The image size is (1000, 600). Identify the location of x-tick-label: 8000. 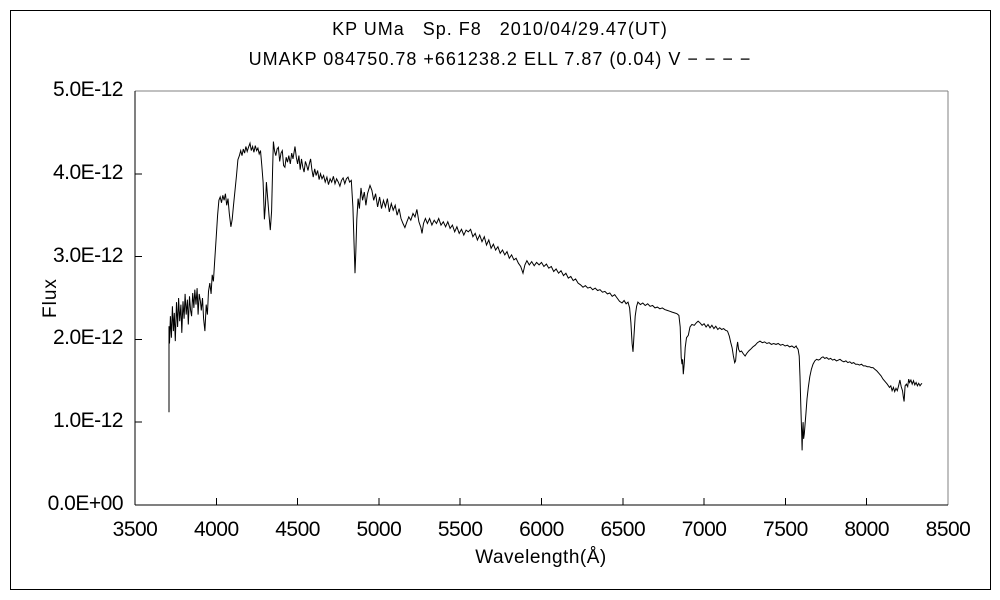
(867, 529).